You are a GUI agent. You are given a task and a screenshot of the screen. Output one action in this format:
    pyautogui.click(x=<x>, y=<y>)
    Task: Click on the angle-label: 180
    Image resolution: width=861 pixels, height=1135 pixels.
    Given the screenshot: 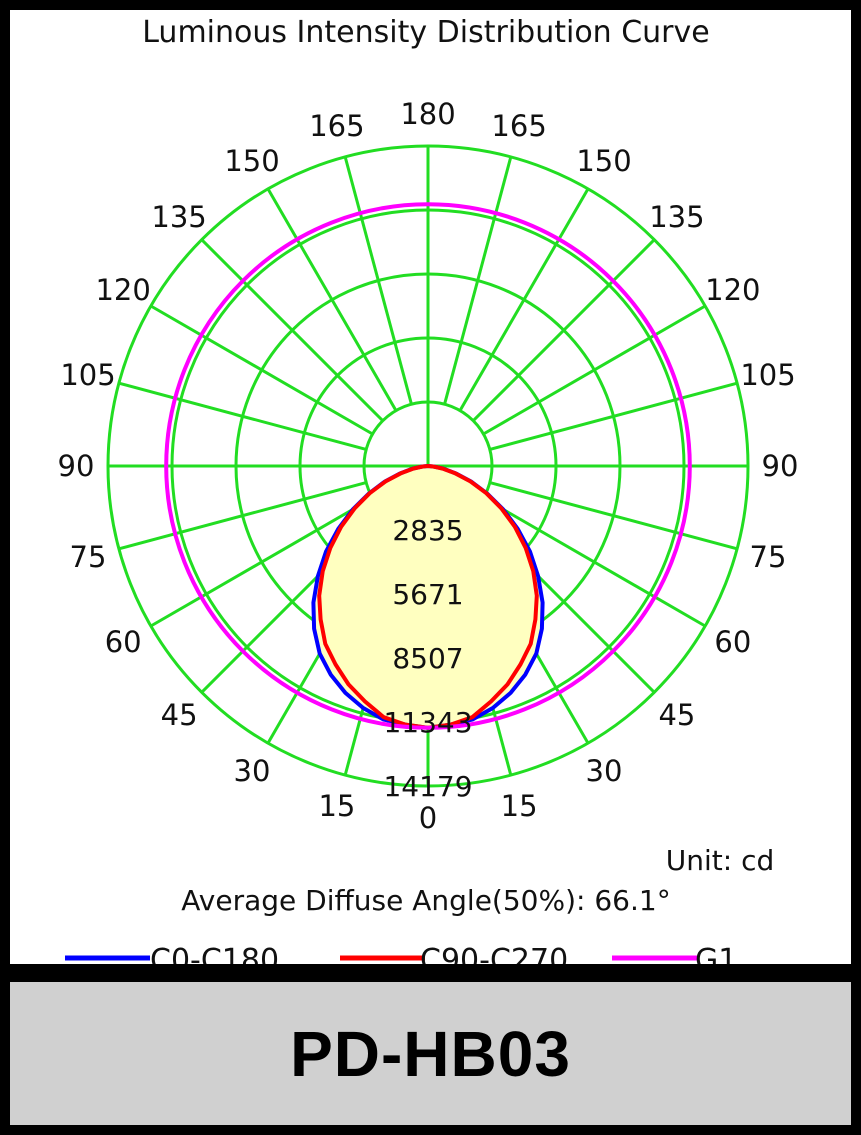 What is the action you would take?
    pyautogui.click(x=427, y=114)
    